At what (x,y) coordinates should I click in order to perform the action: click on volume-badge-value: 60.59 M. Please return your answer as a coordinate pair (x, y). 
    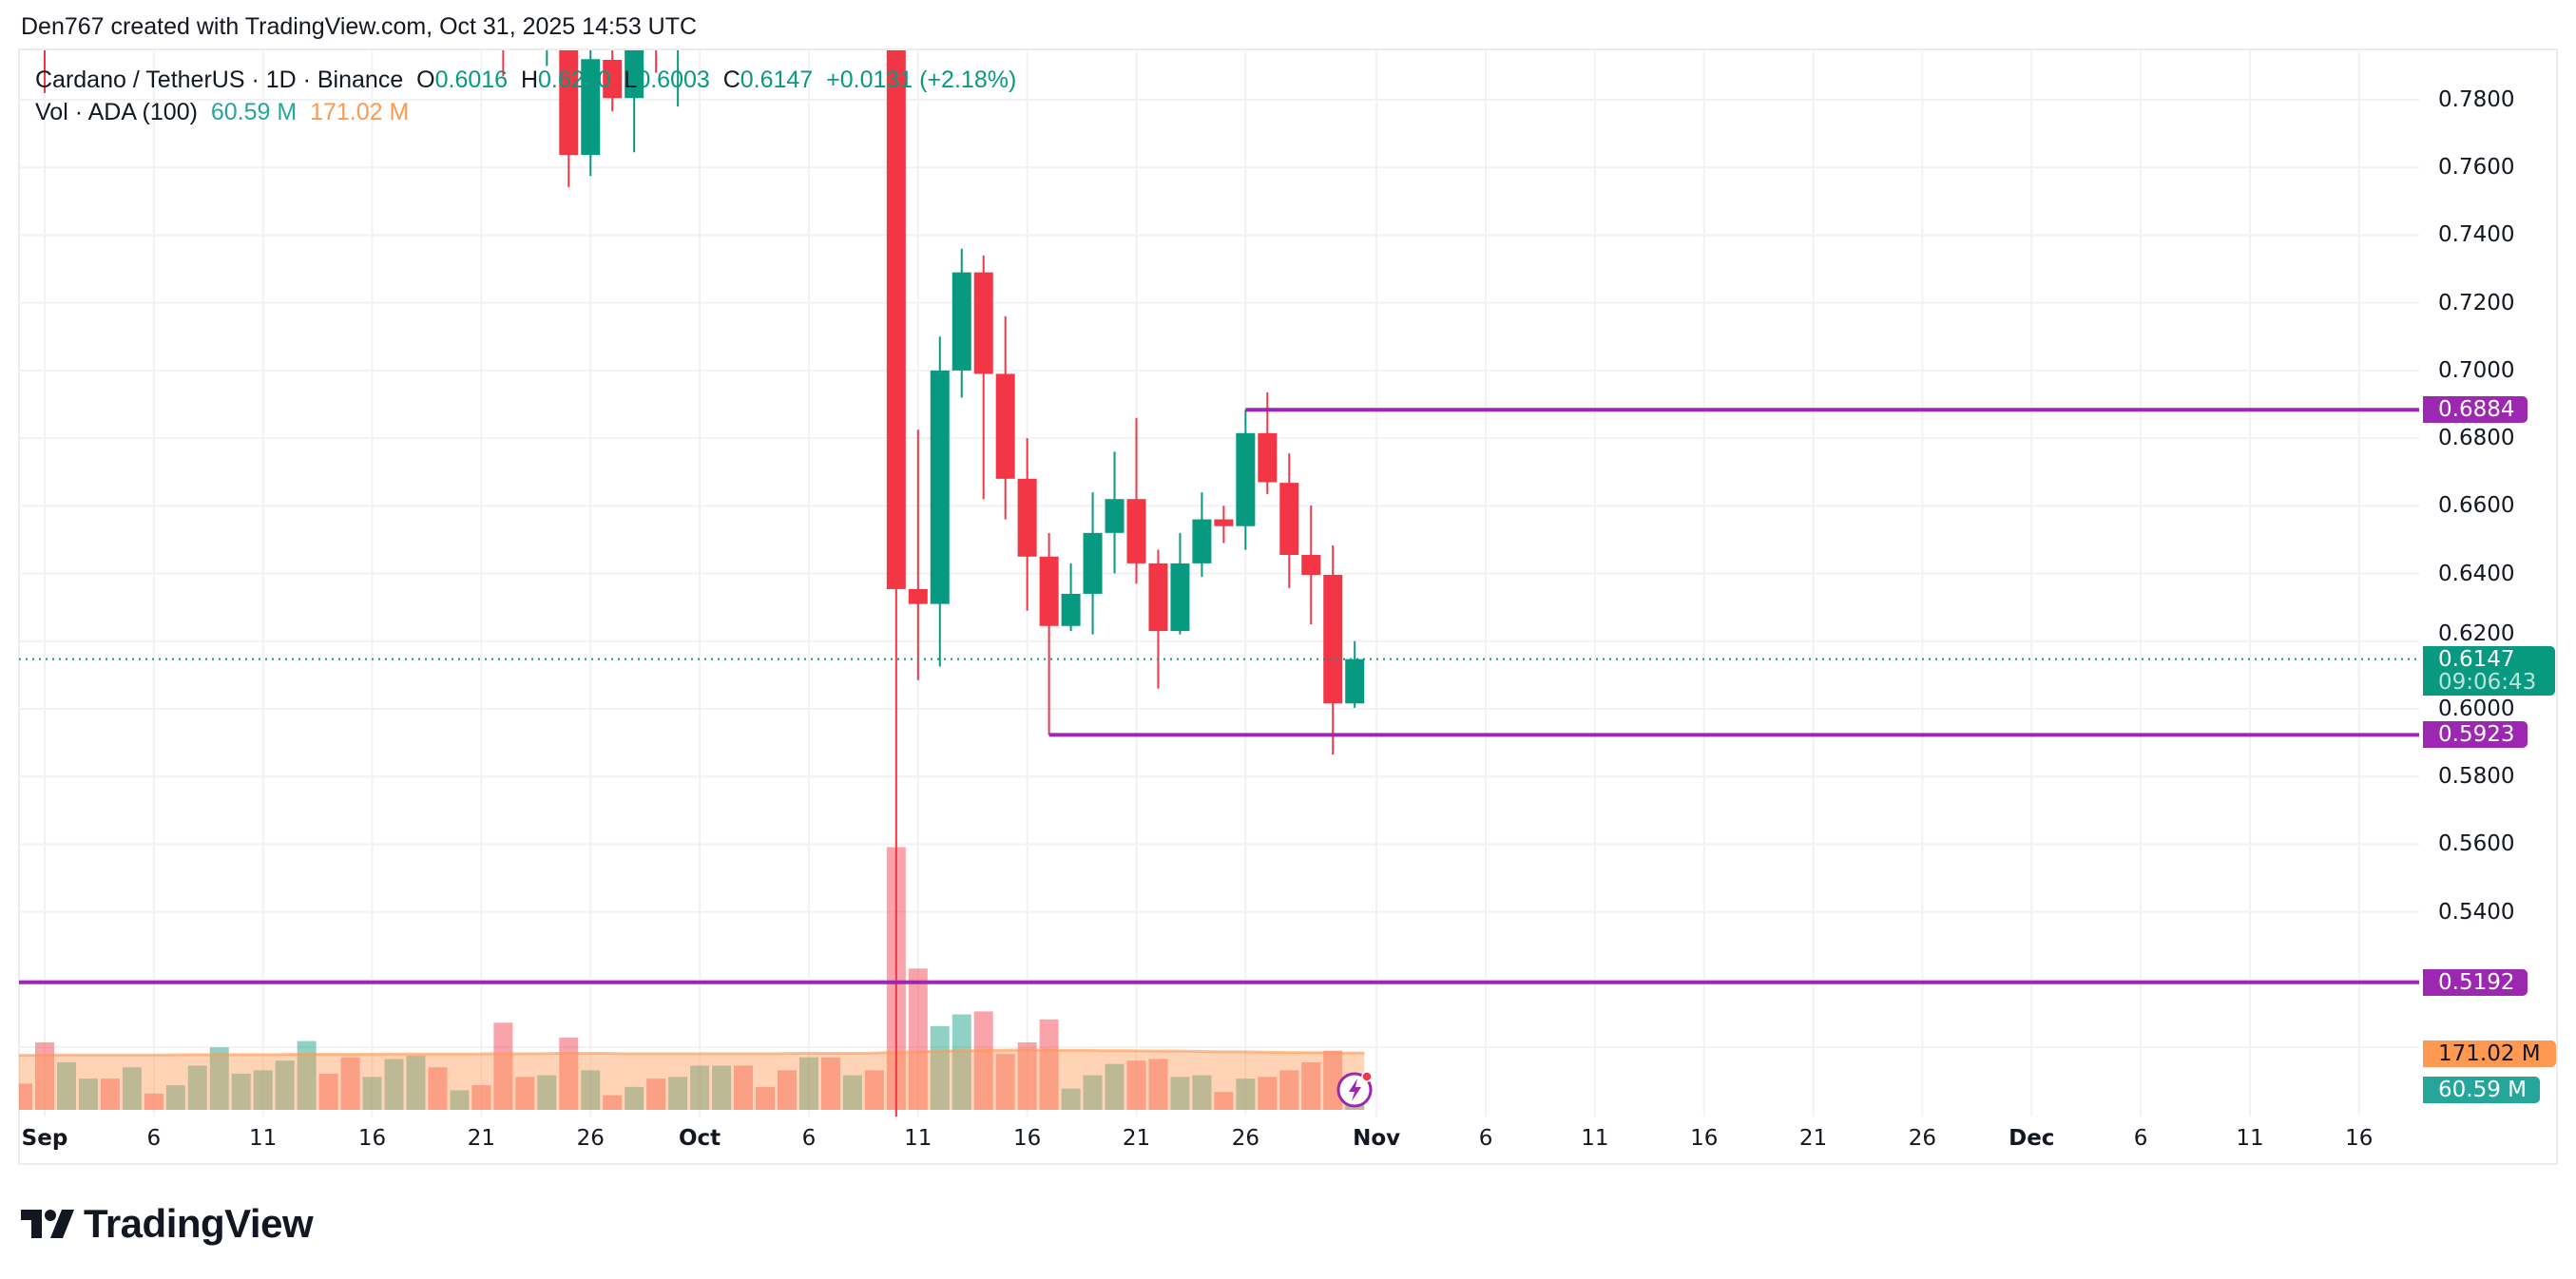
    Looking at the image, I should click on (2482, 1090).